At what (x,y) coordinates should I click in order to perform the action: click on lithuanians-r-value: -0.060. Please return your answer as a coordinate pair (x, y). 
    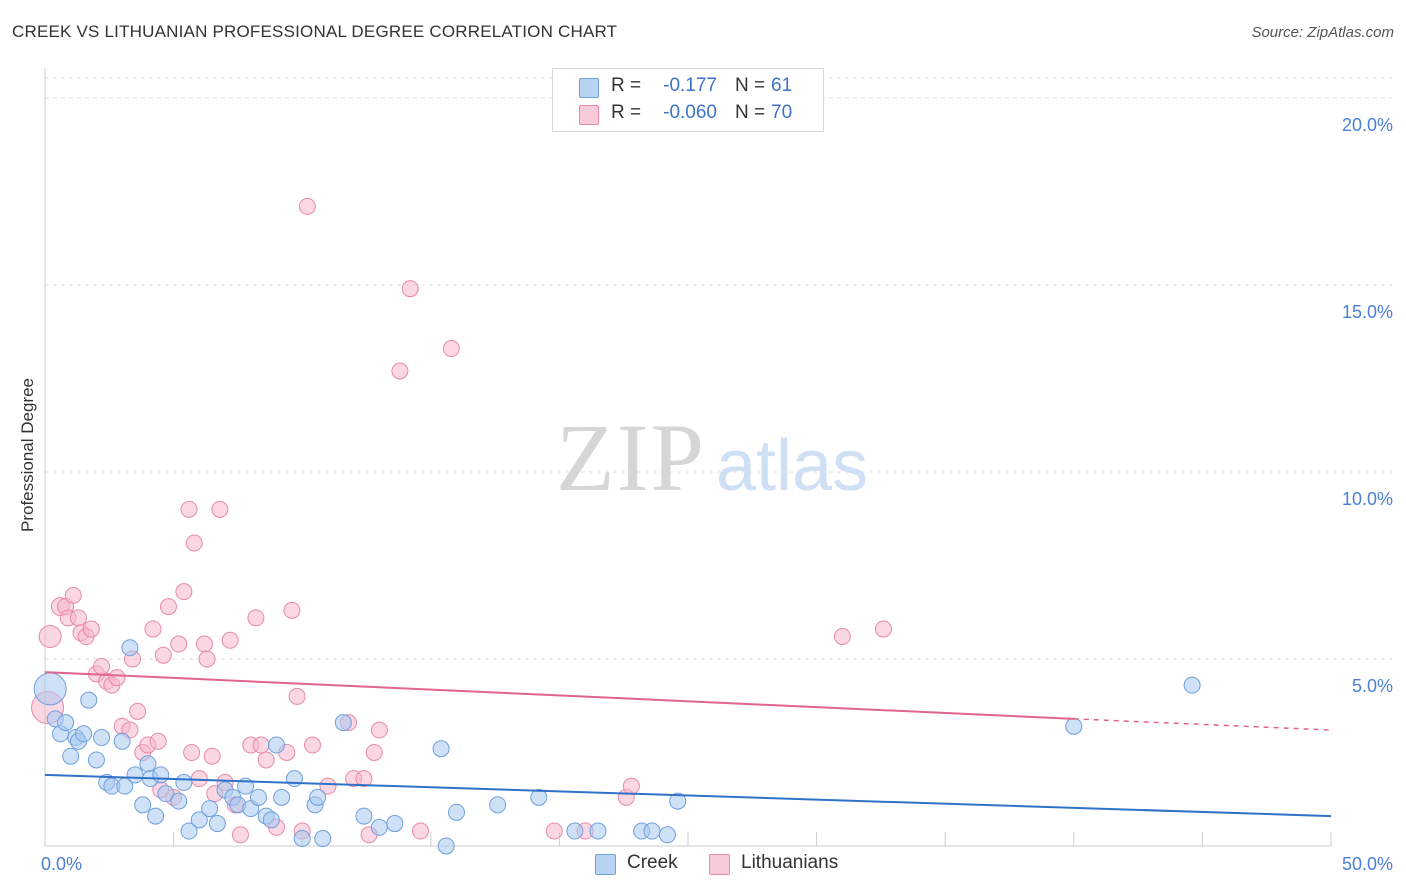
    Looking at the image, I should click on (690, 112).